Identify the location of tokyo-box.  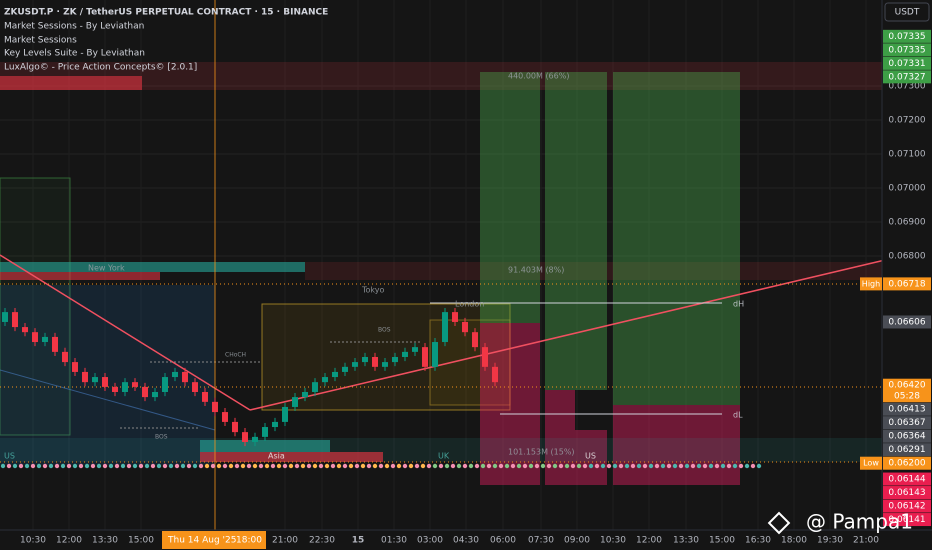
(386, 357).